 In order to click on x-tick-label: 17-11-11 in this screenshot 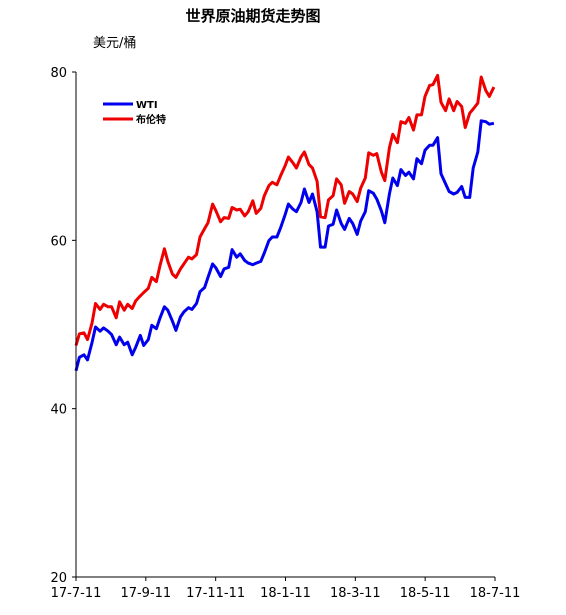, I will do `click(215, 593)`.